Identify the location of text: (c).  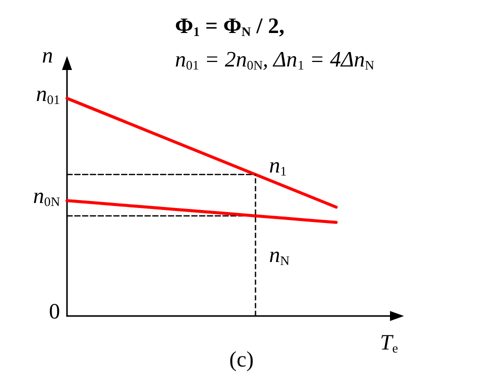
(241, 359).